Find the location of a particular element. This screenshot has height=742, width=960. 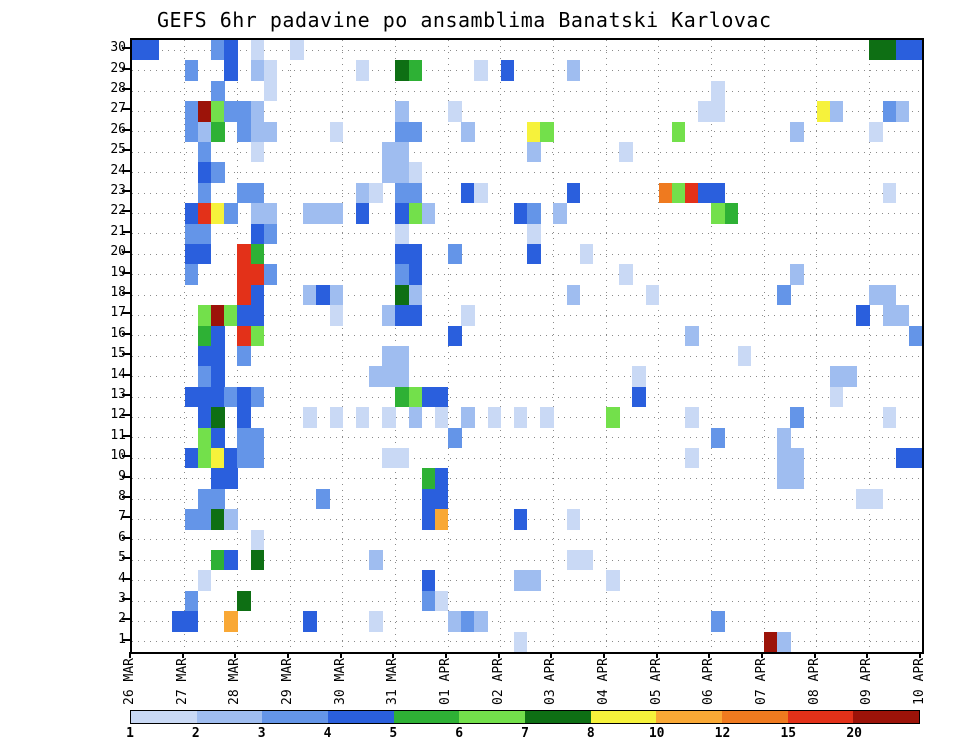

y-tick-label: 30 is located at coordinates (118, 48).